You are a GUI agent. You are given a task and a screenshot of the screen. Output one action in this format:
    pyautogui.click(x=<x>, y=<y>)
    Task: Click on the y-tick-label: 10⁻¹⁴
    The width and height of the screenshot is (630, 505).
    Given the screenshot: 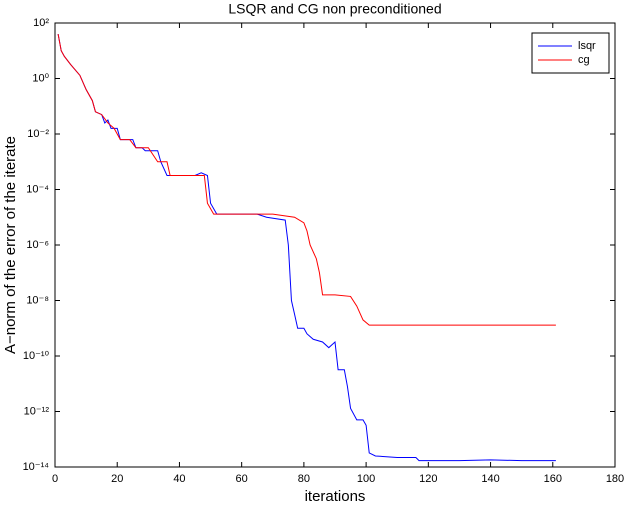 What is the action you would take?
    pyautogui.click(x=36, y=467)
    